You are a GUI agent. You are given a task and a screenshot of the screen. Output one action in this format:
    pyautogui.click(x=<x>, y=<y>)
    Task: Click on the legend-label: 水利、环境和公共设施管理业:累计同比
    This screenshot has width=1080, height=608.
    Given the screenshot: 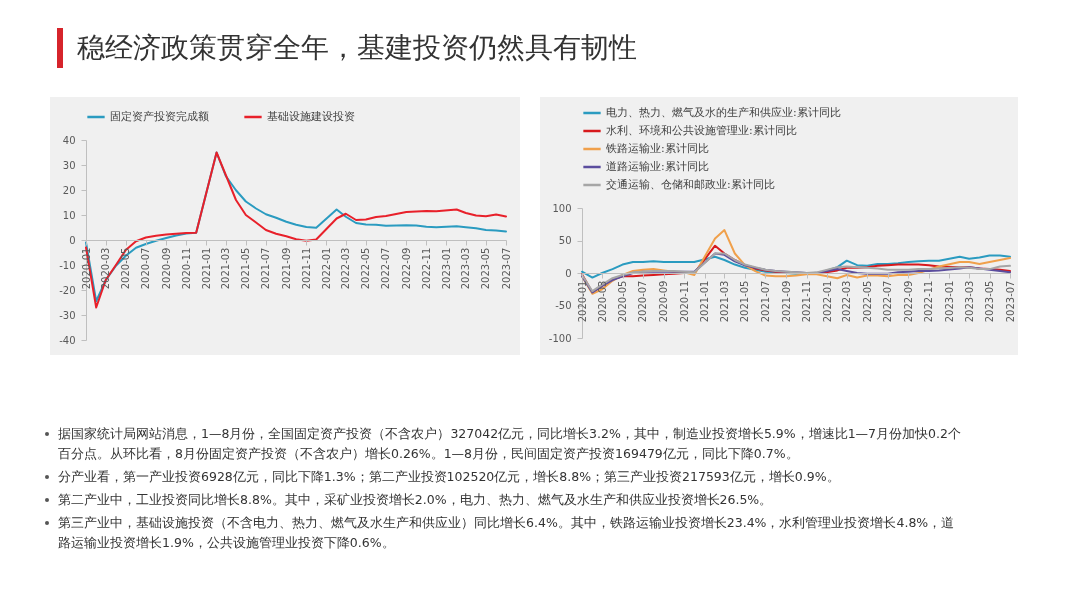 What is the action you would take?
    pyautogui.click(x=701, y=130)
    